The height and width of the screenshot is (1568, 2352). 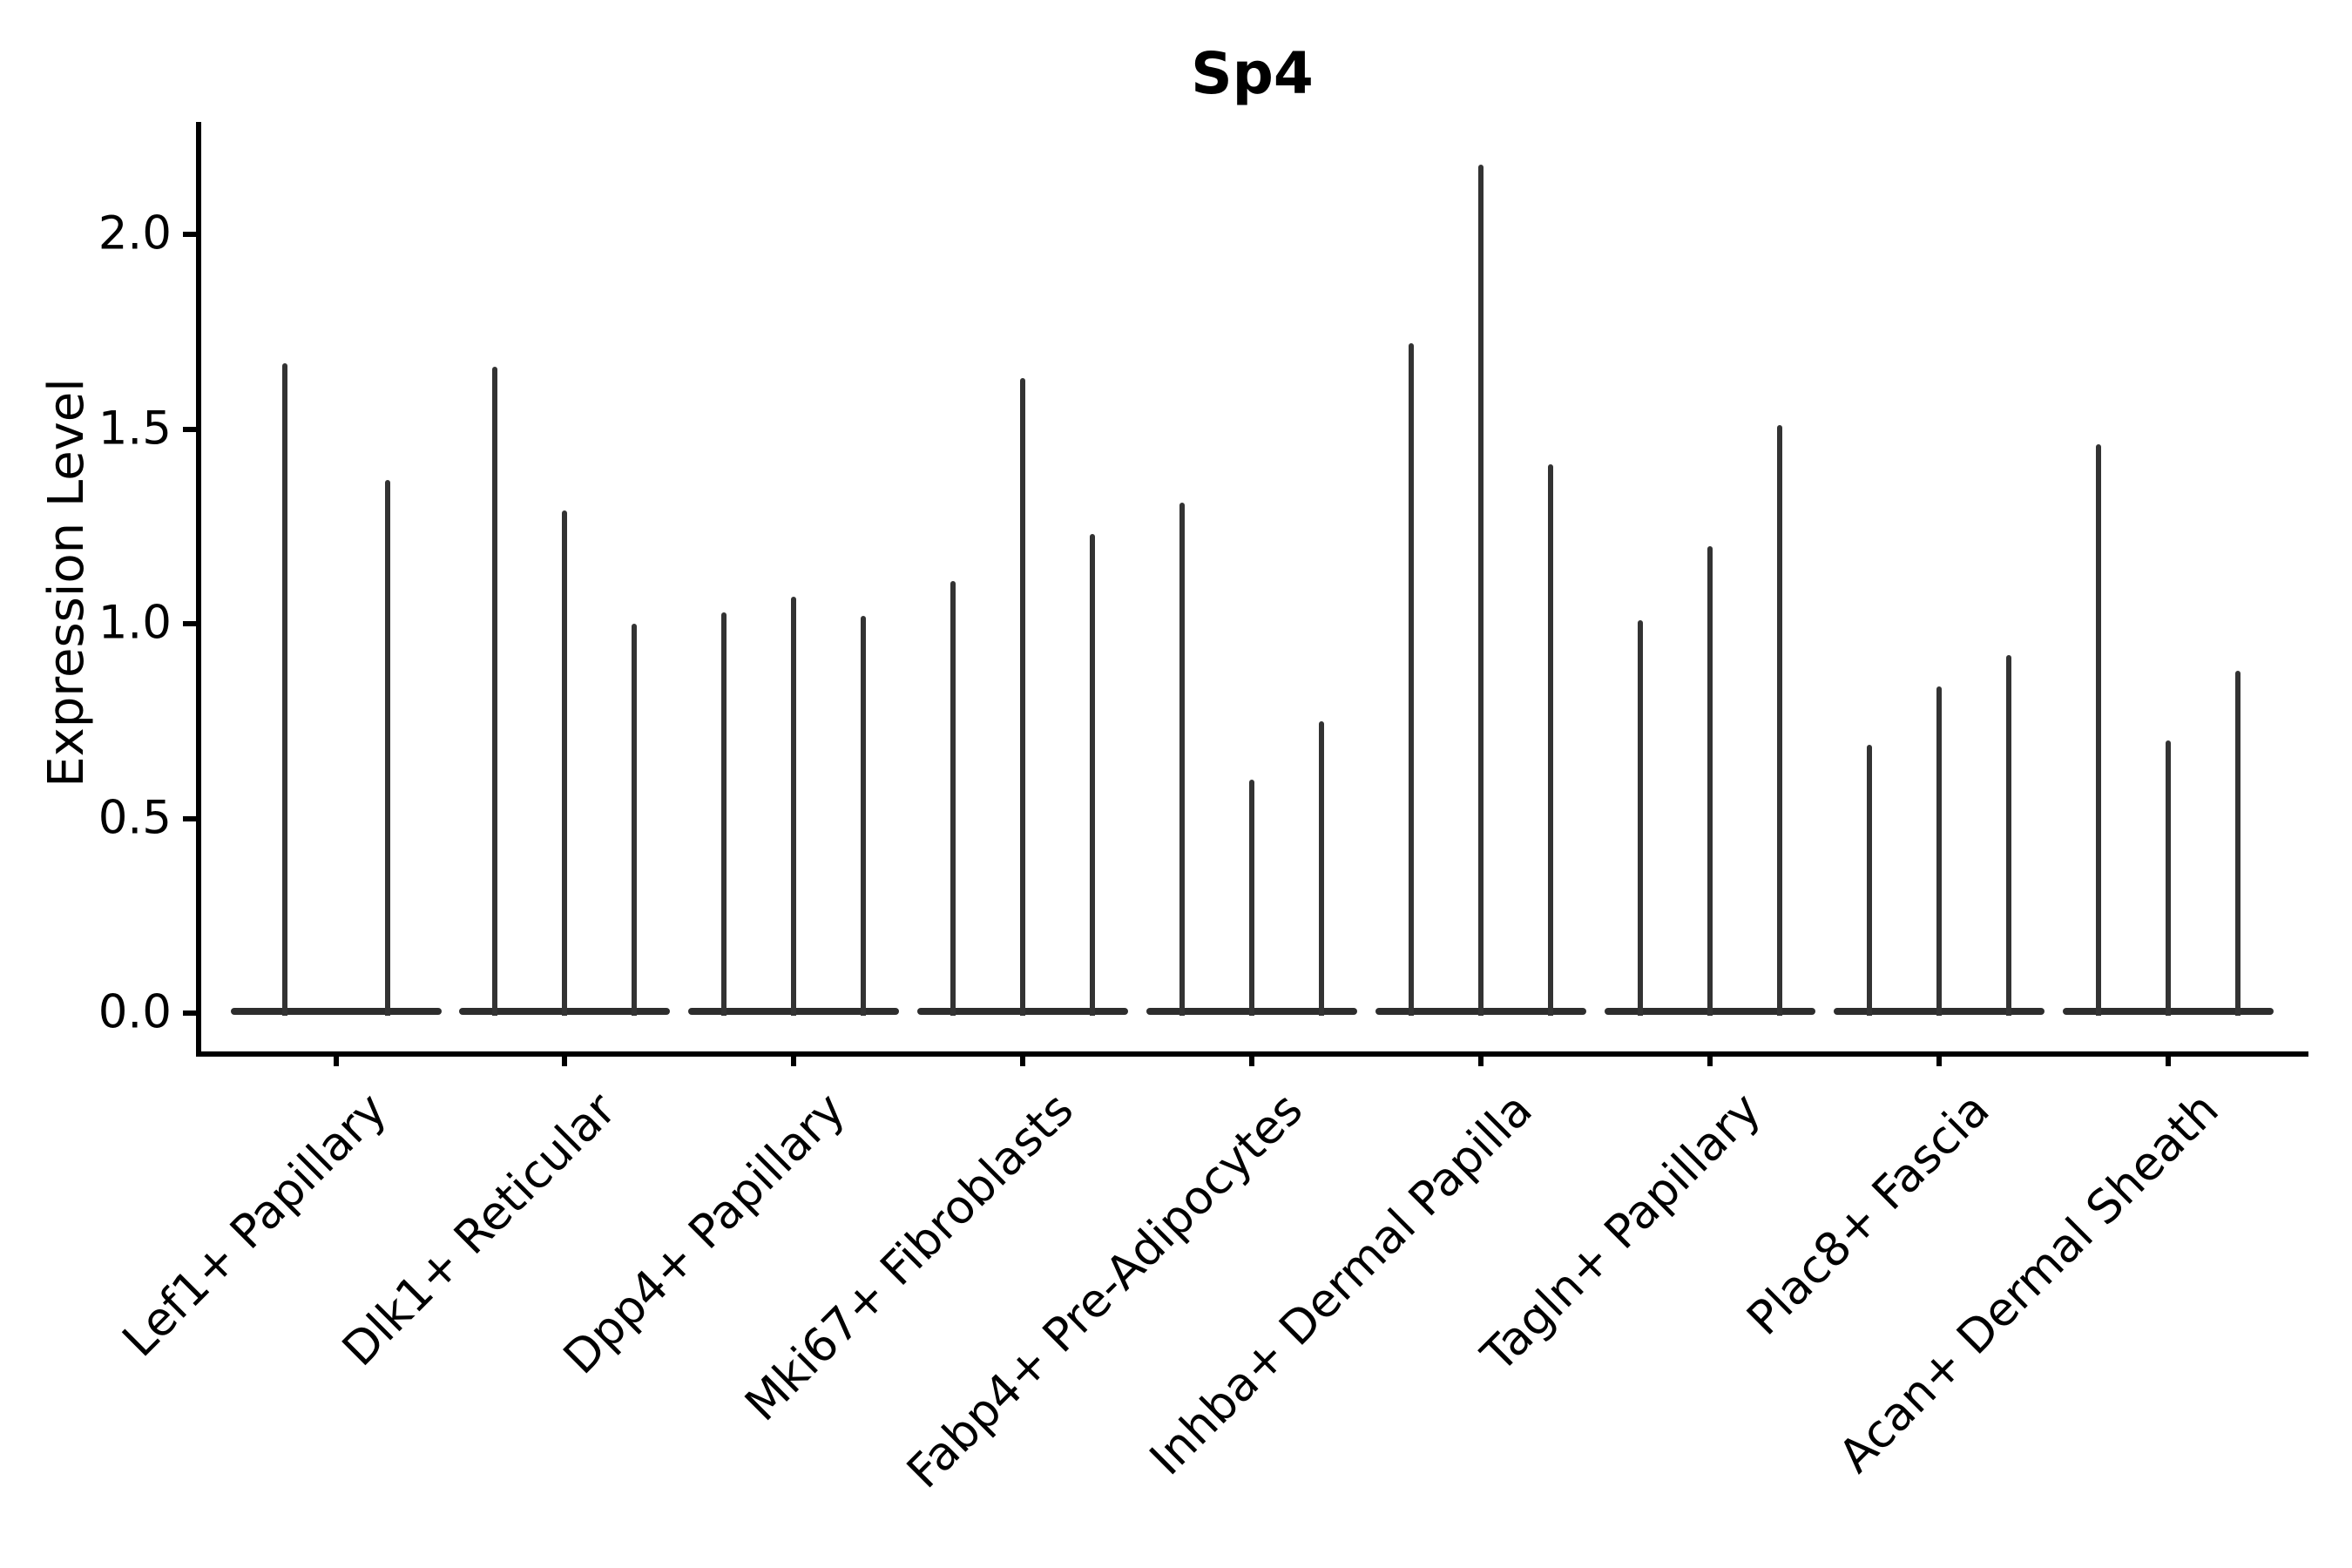 What do you see at coordinates (2029, 1283) in the screenshot?
I see `x-tick-label: Acan+ Dermal Sheath` at bounding box center [2029, 1283].